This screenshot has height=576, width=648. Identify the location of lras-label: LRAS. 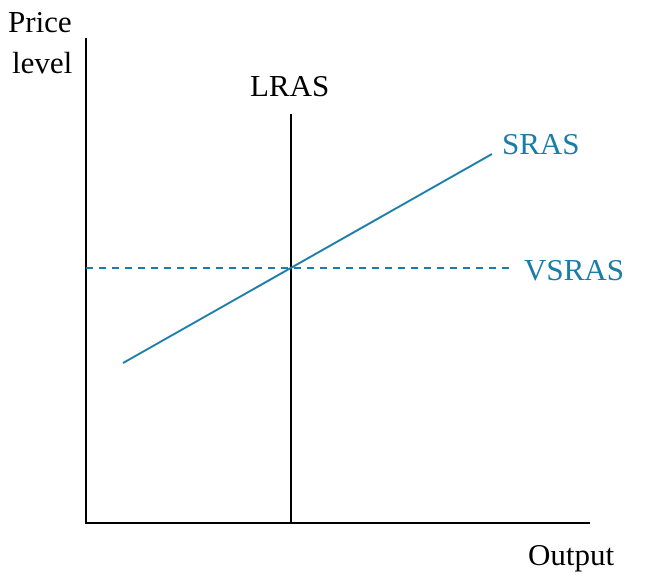
(289, 85).